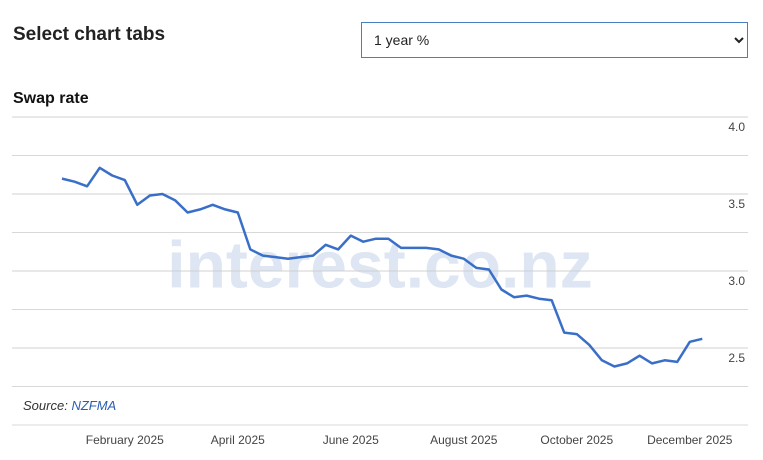  I want to click on heading: Select chart tabs, so click(89, 34).